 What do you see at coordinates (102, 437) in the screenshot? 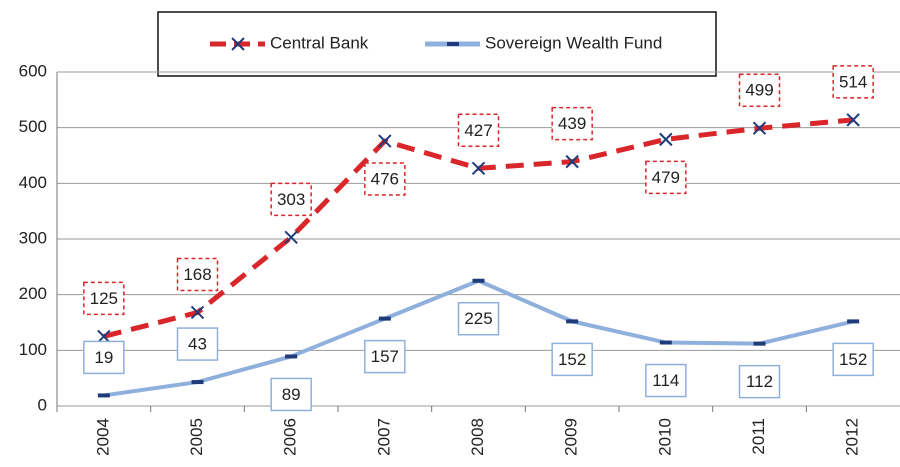
I see `x-tick-label: 2004` at bounding box center [102, 437].